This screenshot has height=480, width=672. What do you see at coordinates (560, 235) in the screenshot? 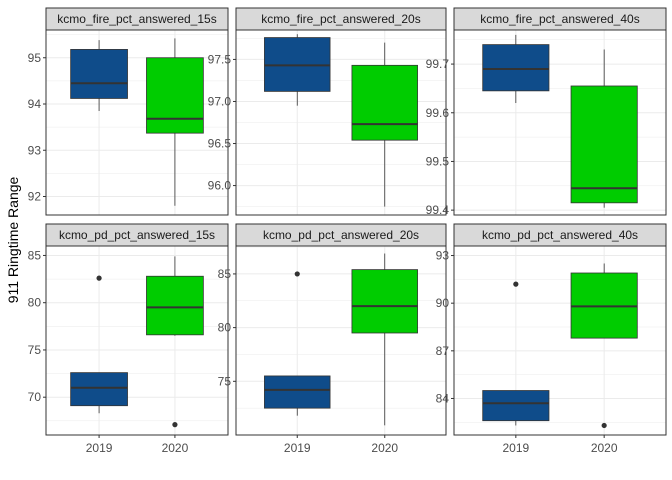
I see `facet-title: kcmo_pd_pct_answered_40s` at bounding box center [560, 235].